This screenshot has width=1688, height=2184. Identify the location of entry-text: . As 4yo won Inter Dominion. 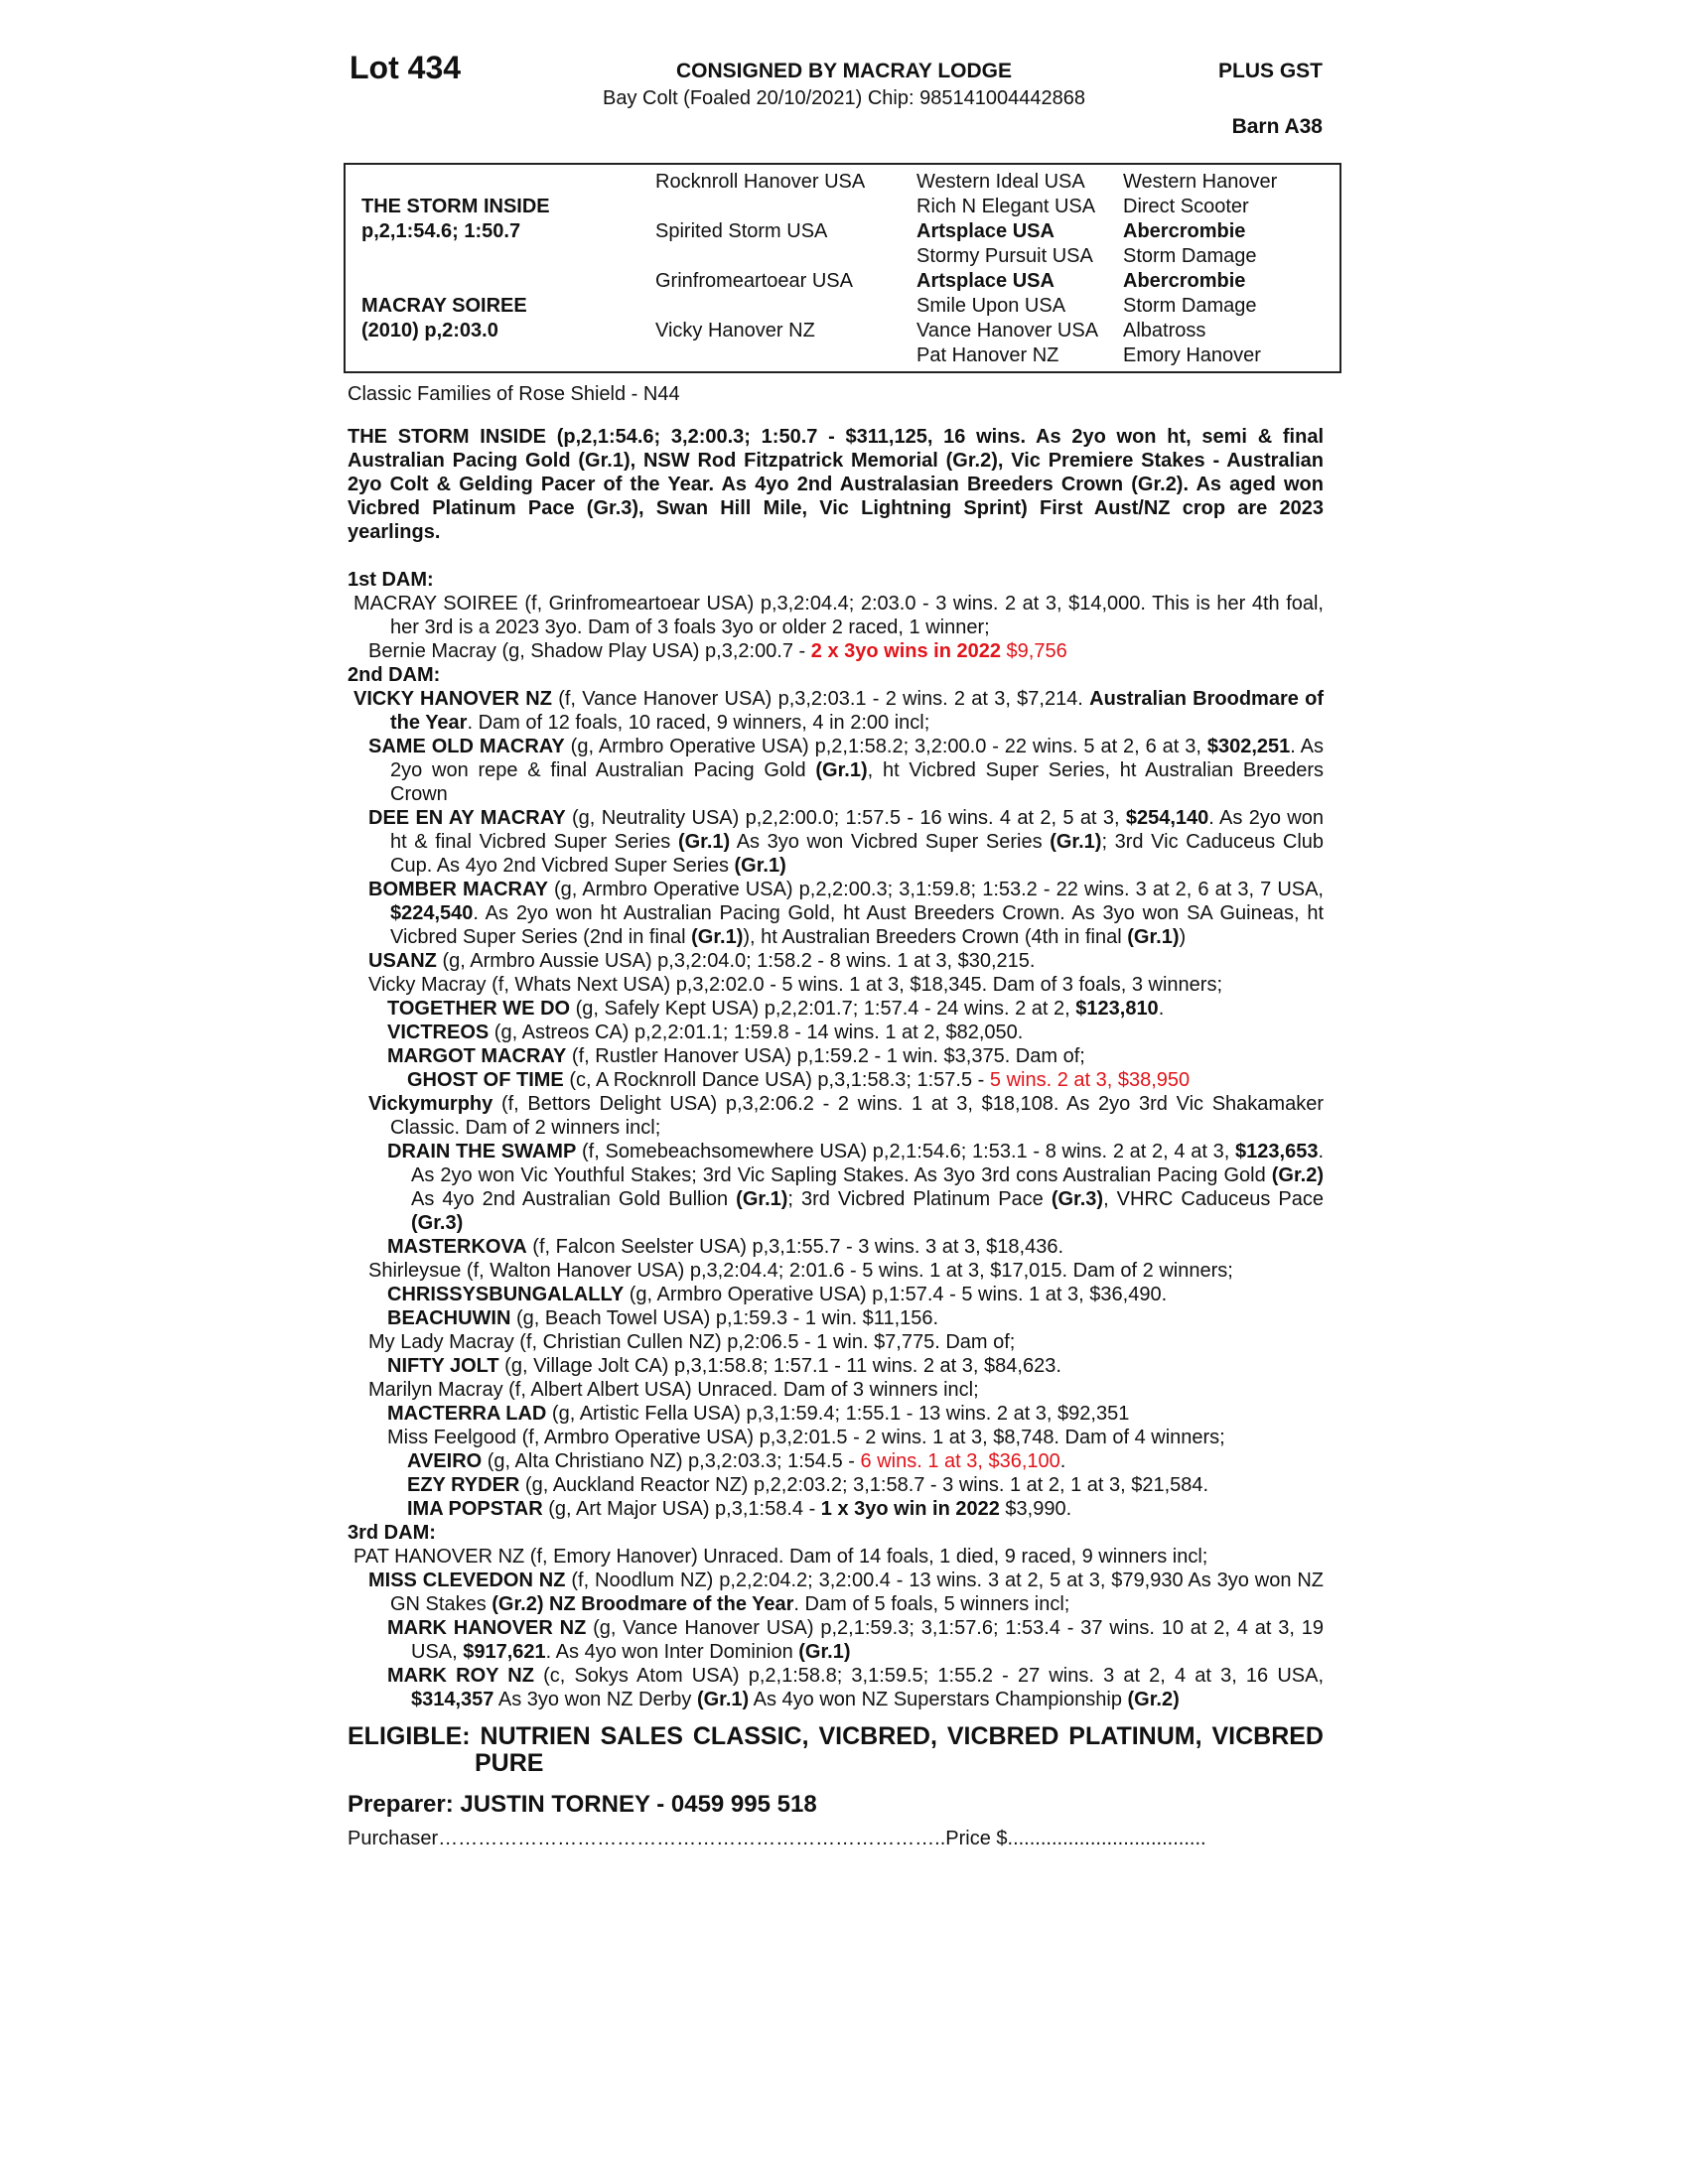
(672, 1652).